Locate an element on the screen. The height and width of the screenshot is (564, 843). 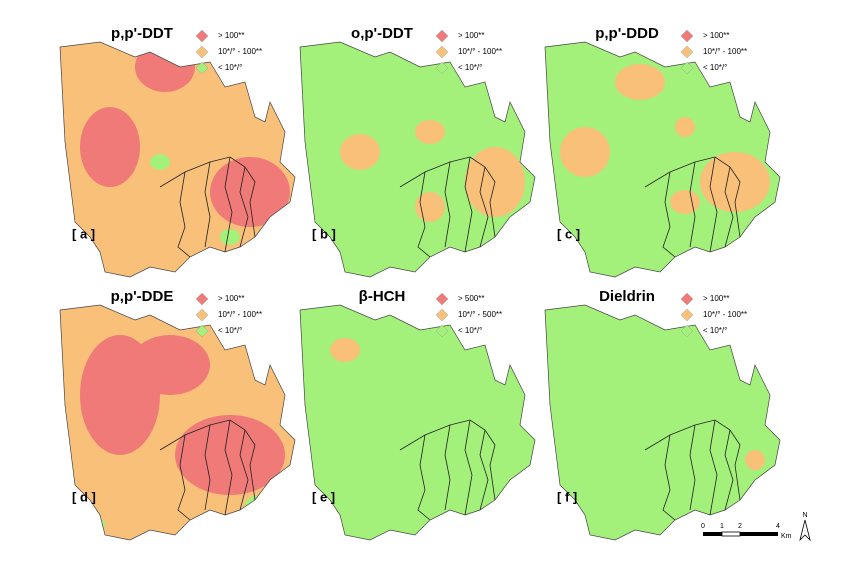
panel-label: [ d ] is located at coordinates (84, 496).